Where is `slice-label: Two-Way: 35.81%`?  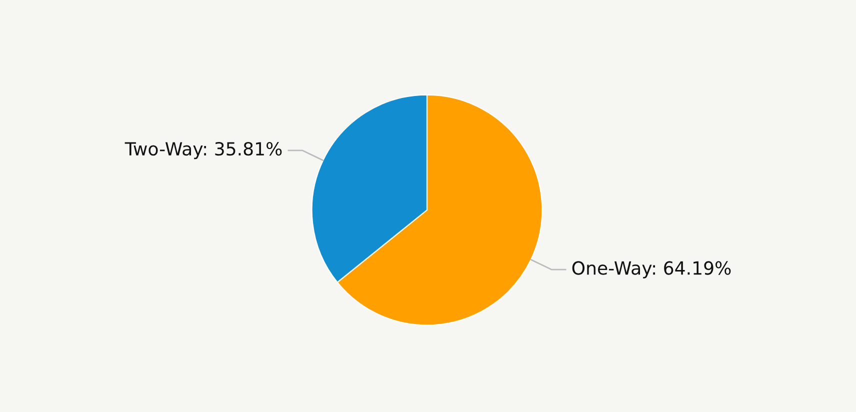 slice-label: Two-Way: 35.81% is located at coordinates (203, 151).